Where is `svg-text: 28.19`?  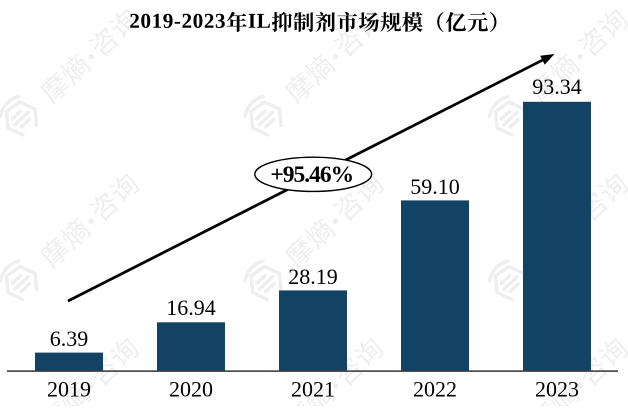
svg-text: 28.19 is located at coordinates (313, 276).